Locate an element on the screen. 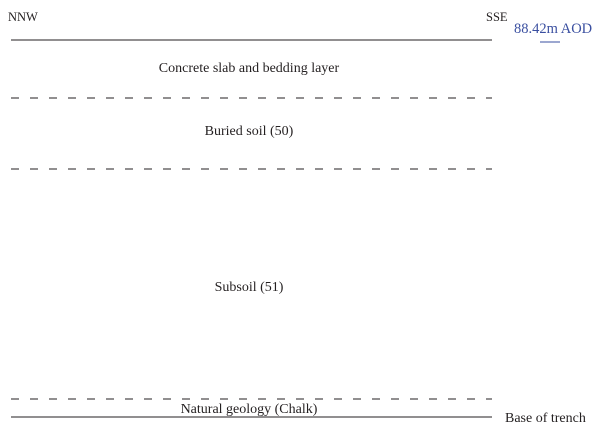 This screenshot has height=431, width=606. orientation-right-label: SSE is located at coordinates (497, 17).